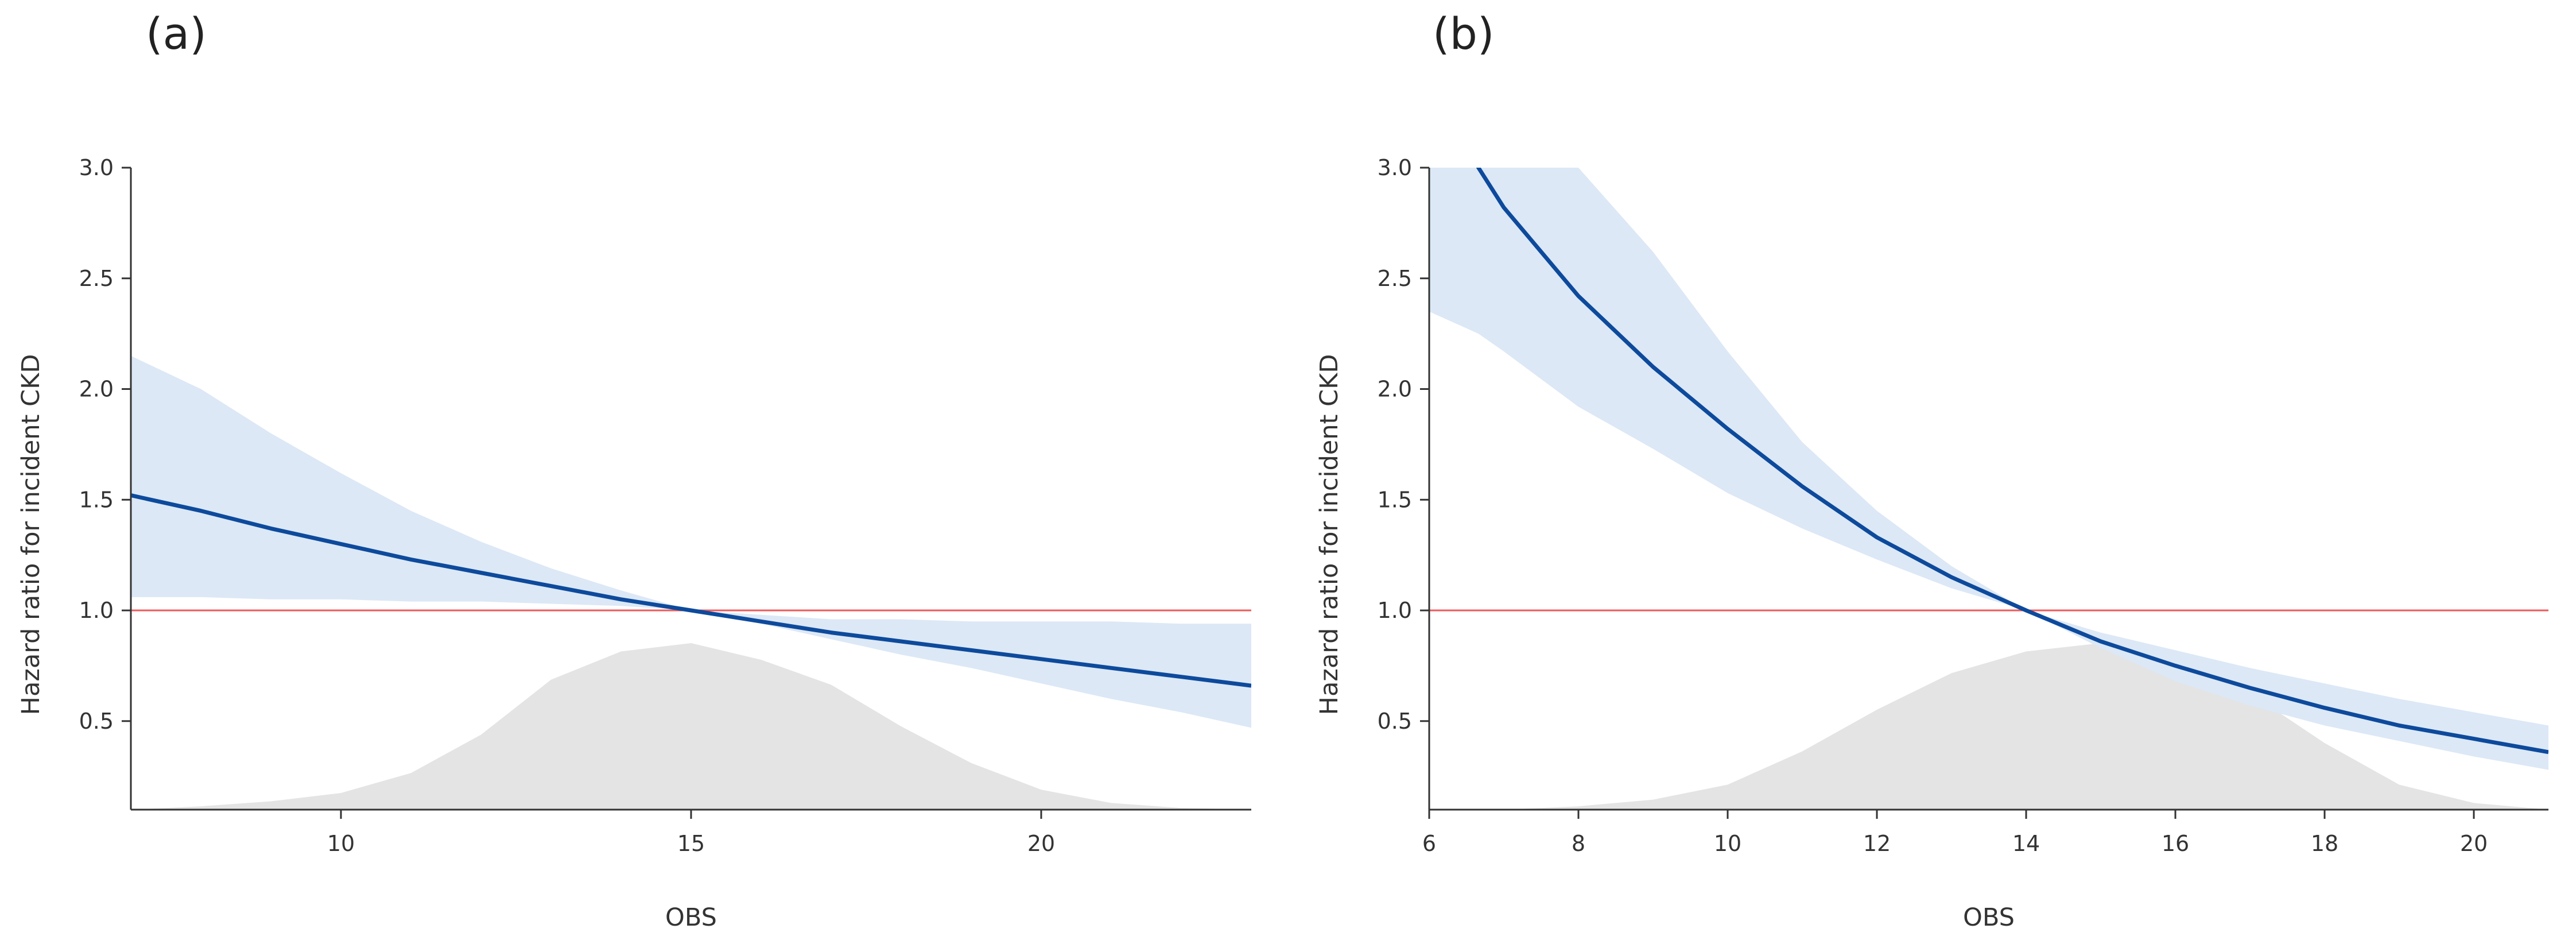 The width and height of the screenshot is (2576, 944). I want to click on x-tick-label: 18, so click(2324, 843).